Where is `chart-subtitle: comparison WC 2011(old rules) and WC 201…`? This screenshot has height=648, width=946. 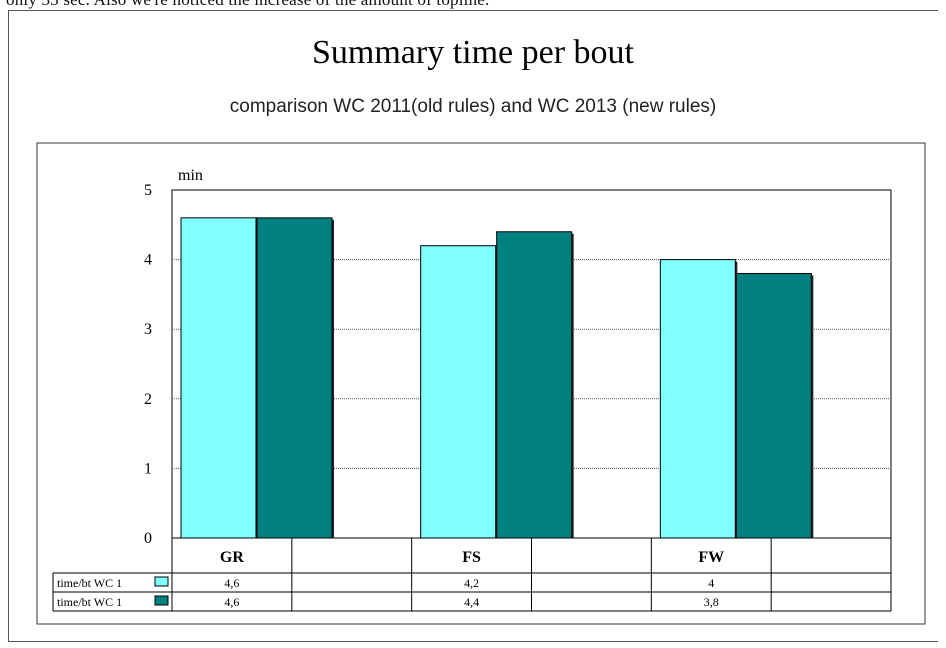 chart-subtitle: comparison WC 2011(old rules) and WC 201… is located at coordinates (473, 106).